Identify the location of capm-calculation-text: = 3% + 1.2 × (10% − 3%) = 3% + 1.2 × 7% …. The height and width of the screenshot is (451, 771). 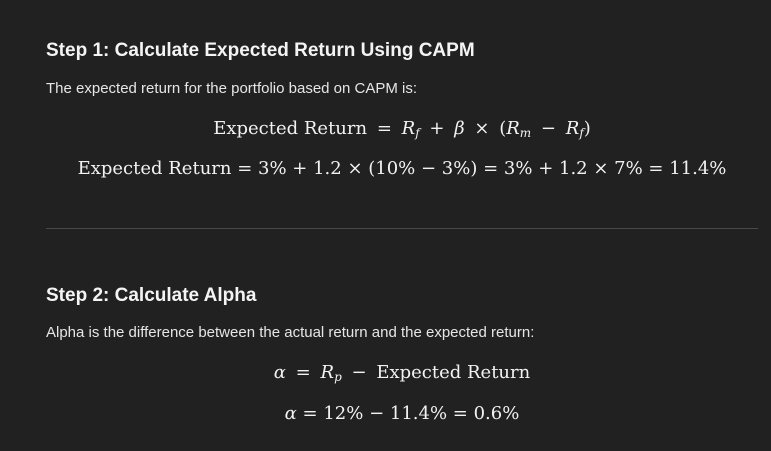
(482, 168).